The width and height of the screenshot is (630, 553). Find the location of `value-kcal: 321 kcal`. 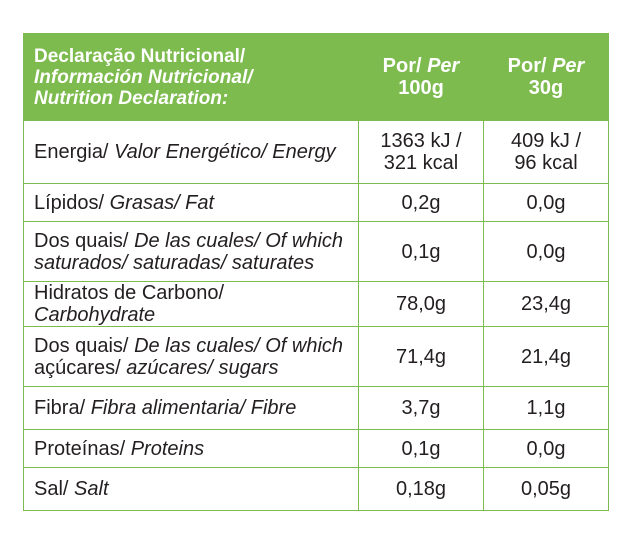

value-kcal: 321 kcal is located at coordinates (421, 163).